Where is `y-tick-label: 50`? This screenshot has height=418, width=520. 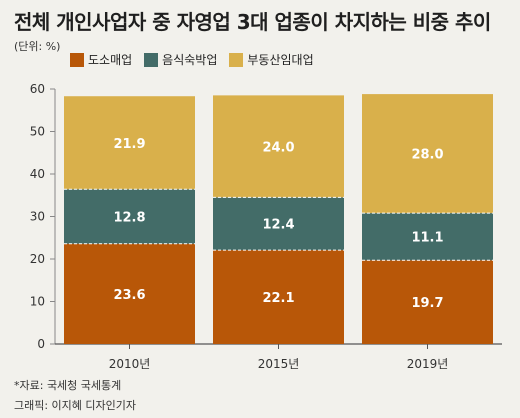
y-tick-label: 50 is located at coordinates (37, 132).